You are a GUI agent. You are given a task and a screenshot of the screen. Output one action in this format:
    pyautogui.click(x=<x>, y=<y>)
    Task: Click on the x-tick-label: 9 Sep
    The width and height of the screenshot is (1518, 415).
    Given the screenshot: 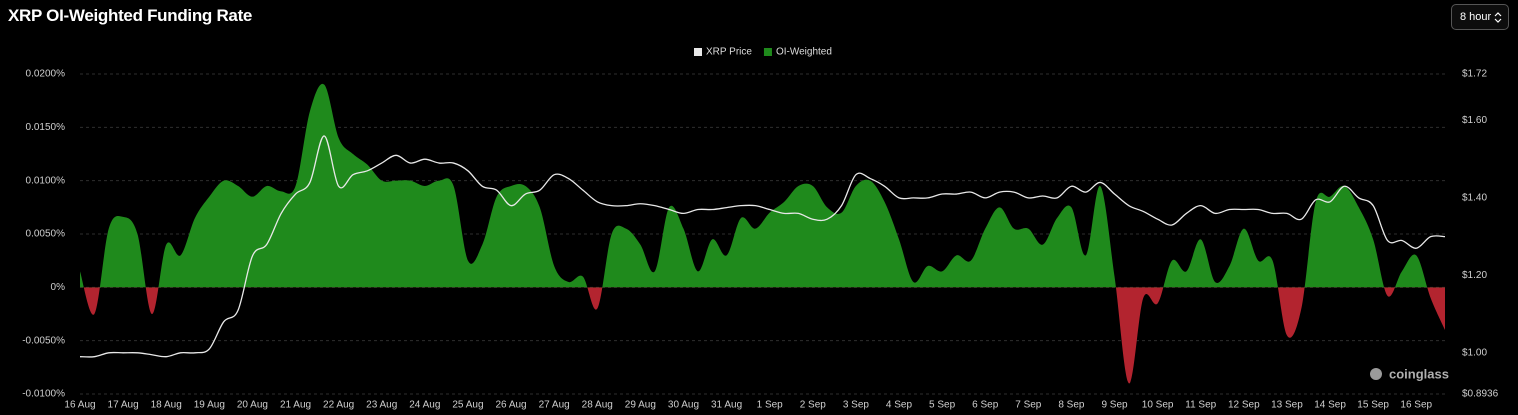 What is the action you would take?
    pyautogui.click(x=1114, y=405)
    